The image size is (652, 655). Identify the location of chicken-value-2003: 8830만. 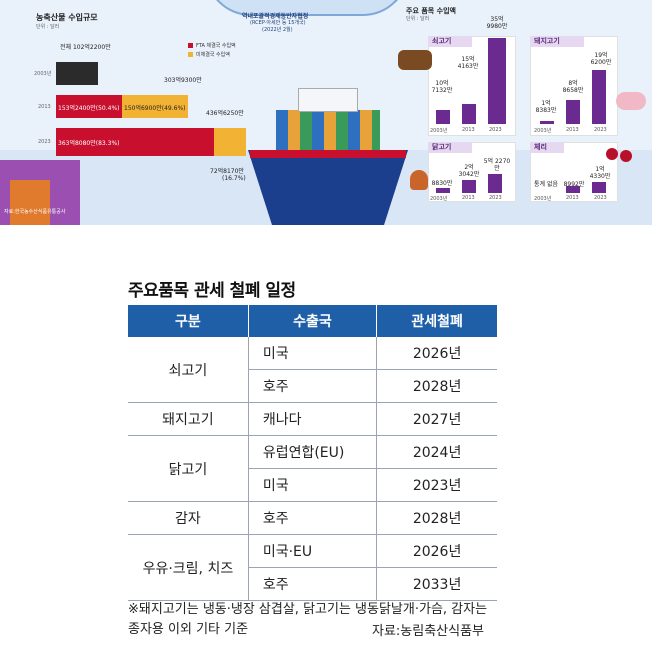
(442, 183).